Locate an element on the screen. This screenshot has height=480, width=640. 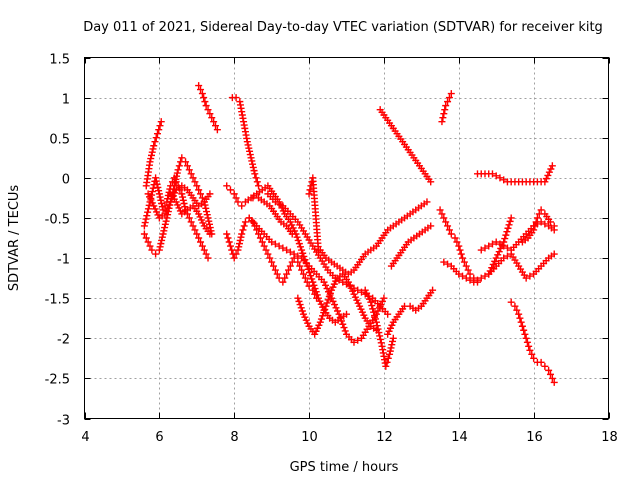
y-tick-label: 1 is located at coordinates (66, 100).